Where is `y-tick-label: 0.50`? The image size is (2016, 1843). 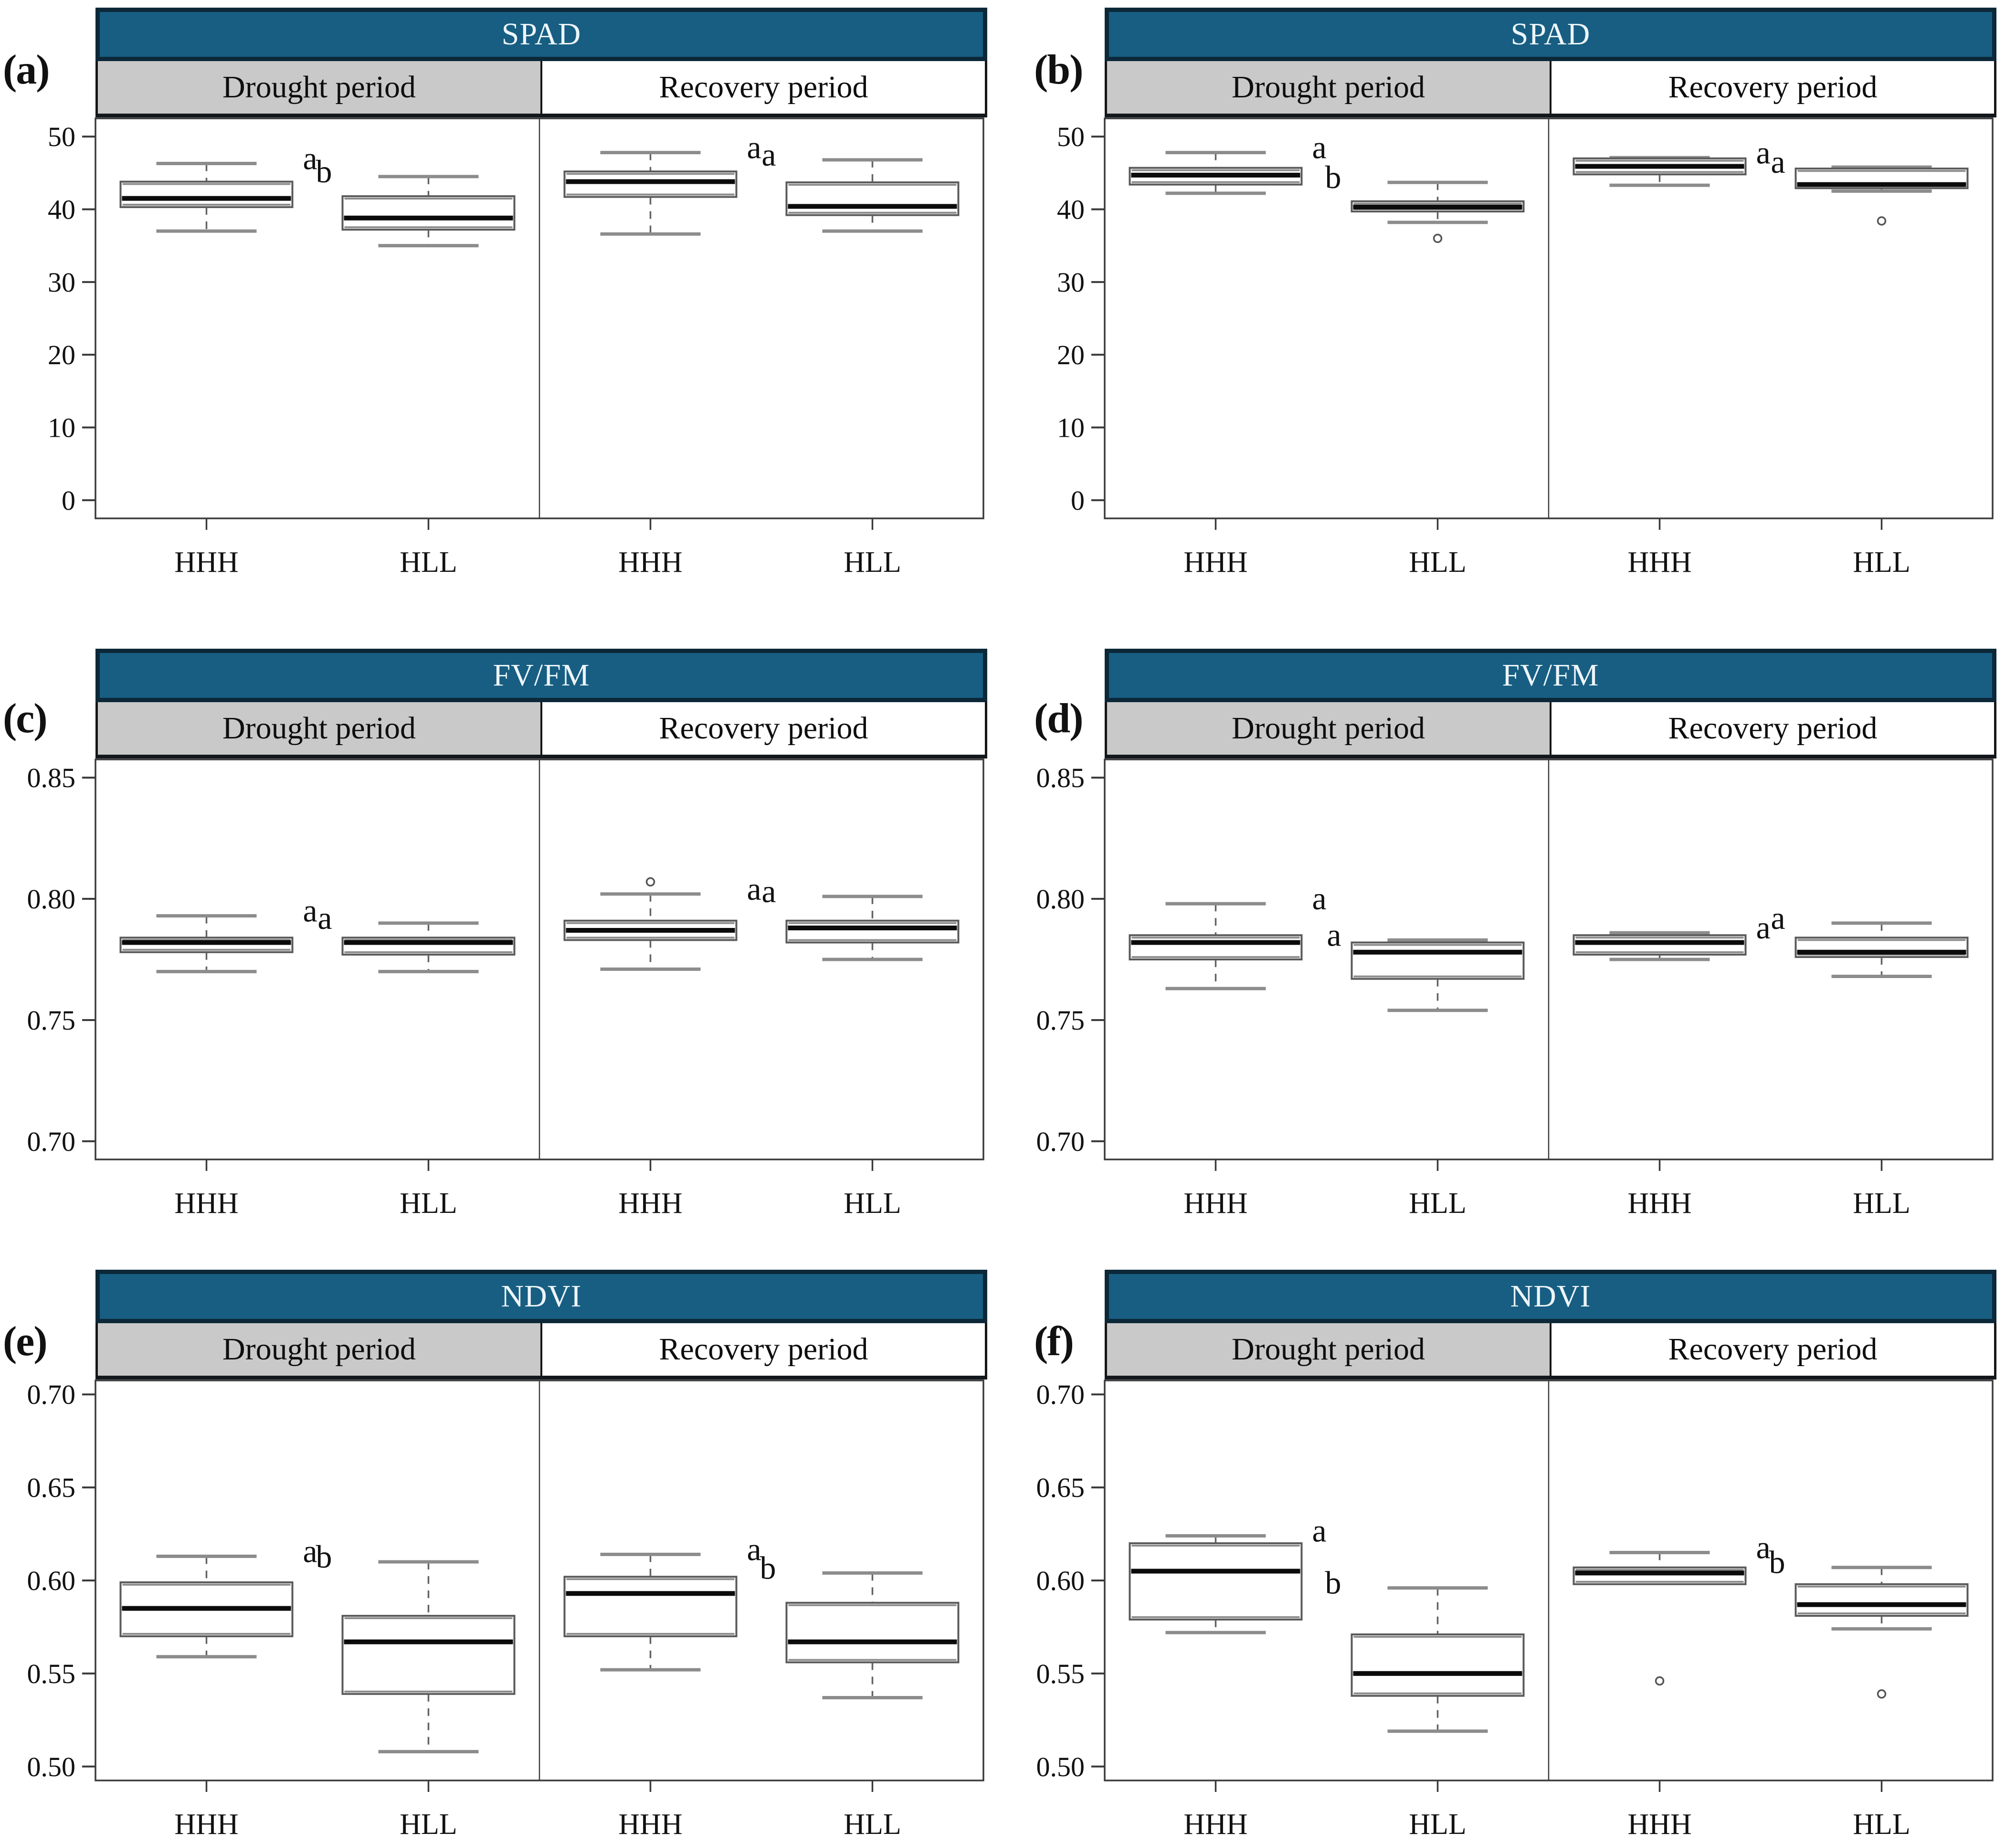 y-tick-label: 0.50 is located at coordinates (52, 1766).